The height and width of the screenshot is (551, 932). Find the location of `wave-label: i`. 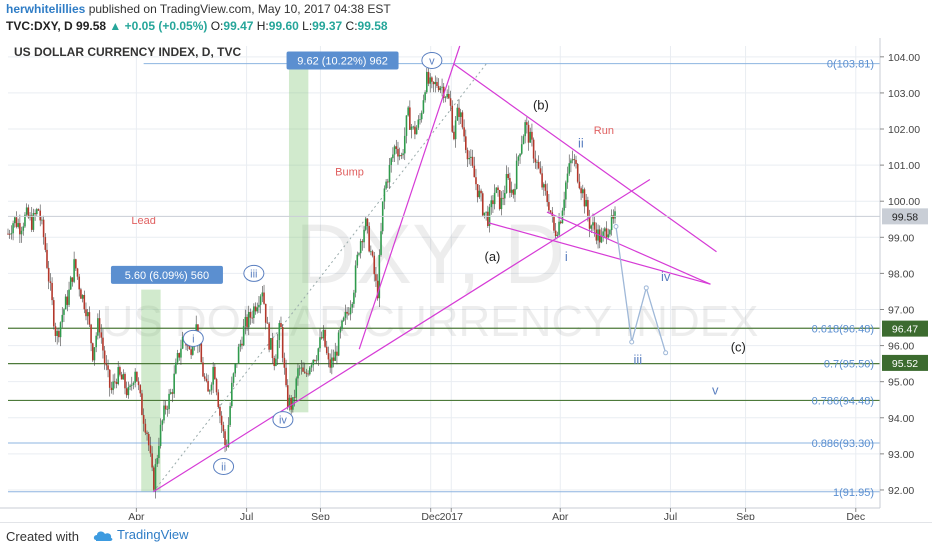

wave-label: i is located at coordinates (193, 339).